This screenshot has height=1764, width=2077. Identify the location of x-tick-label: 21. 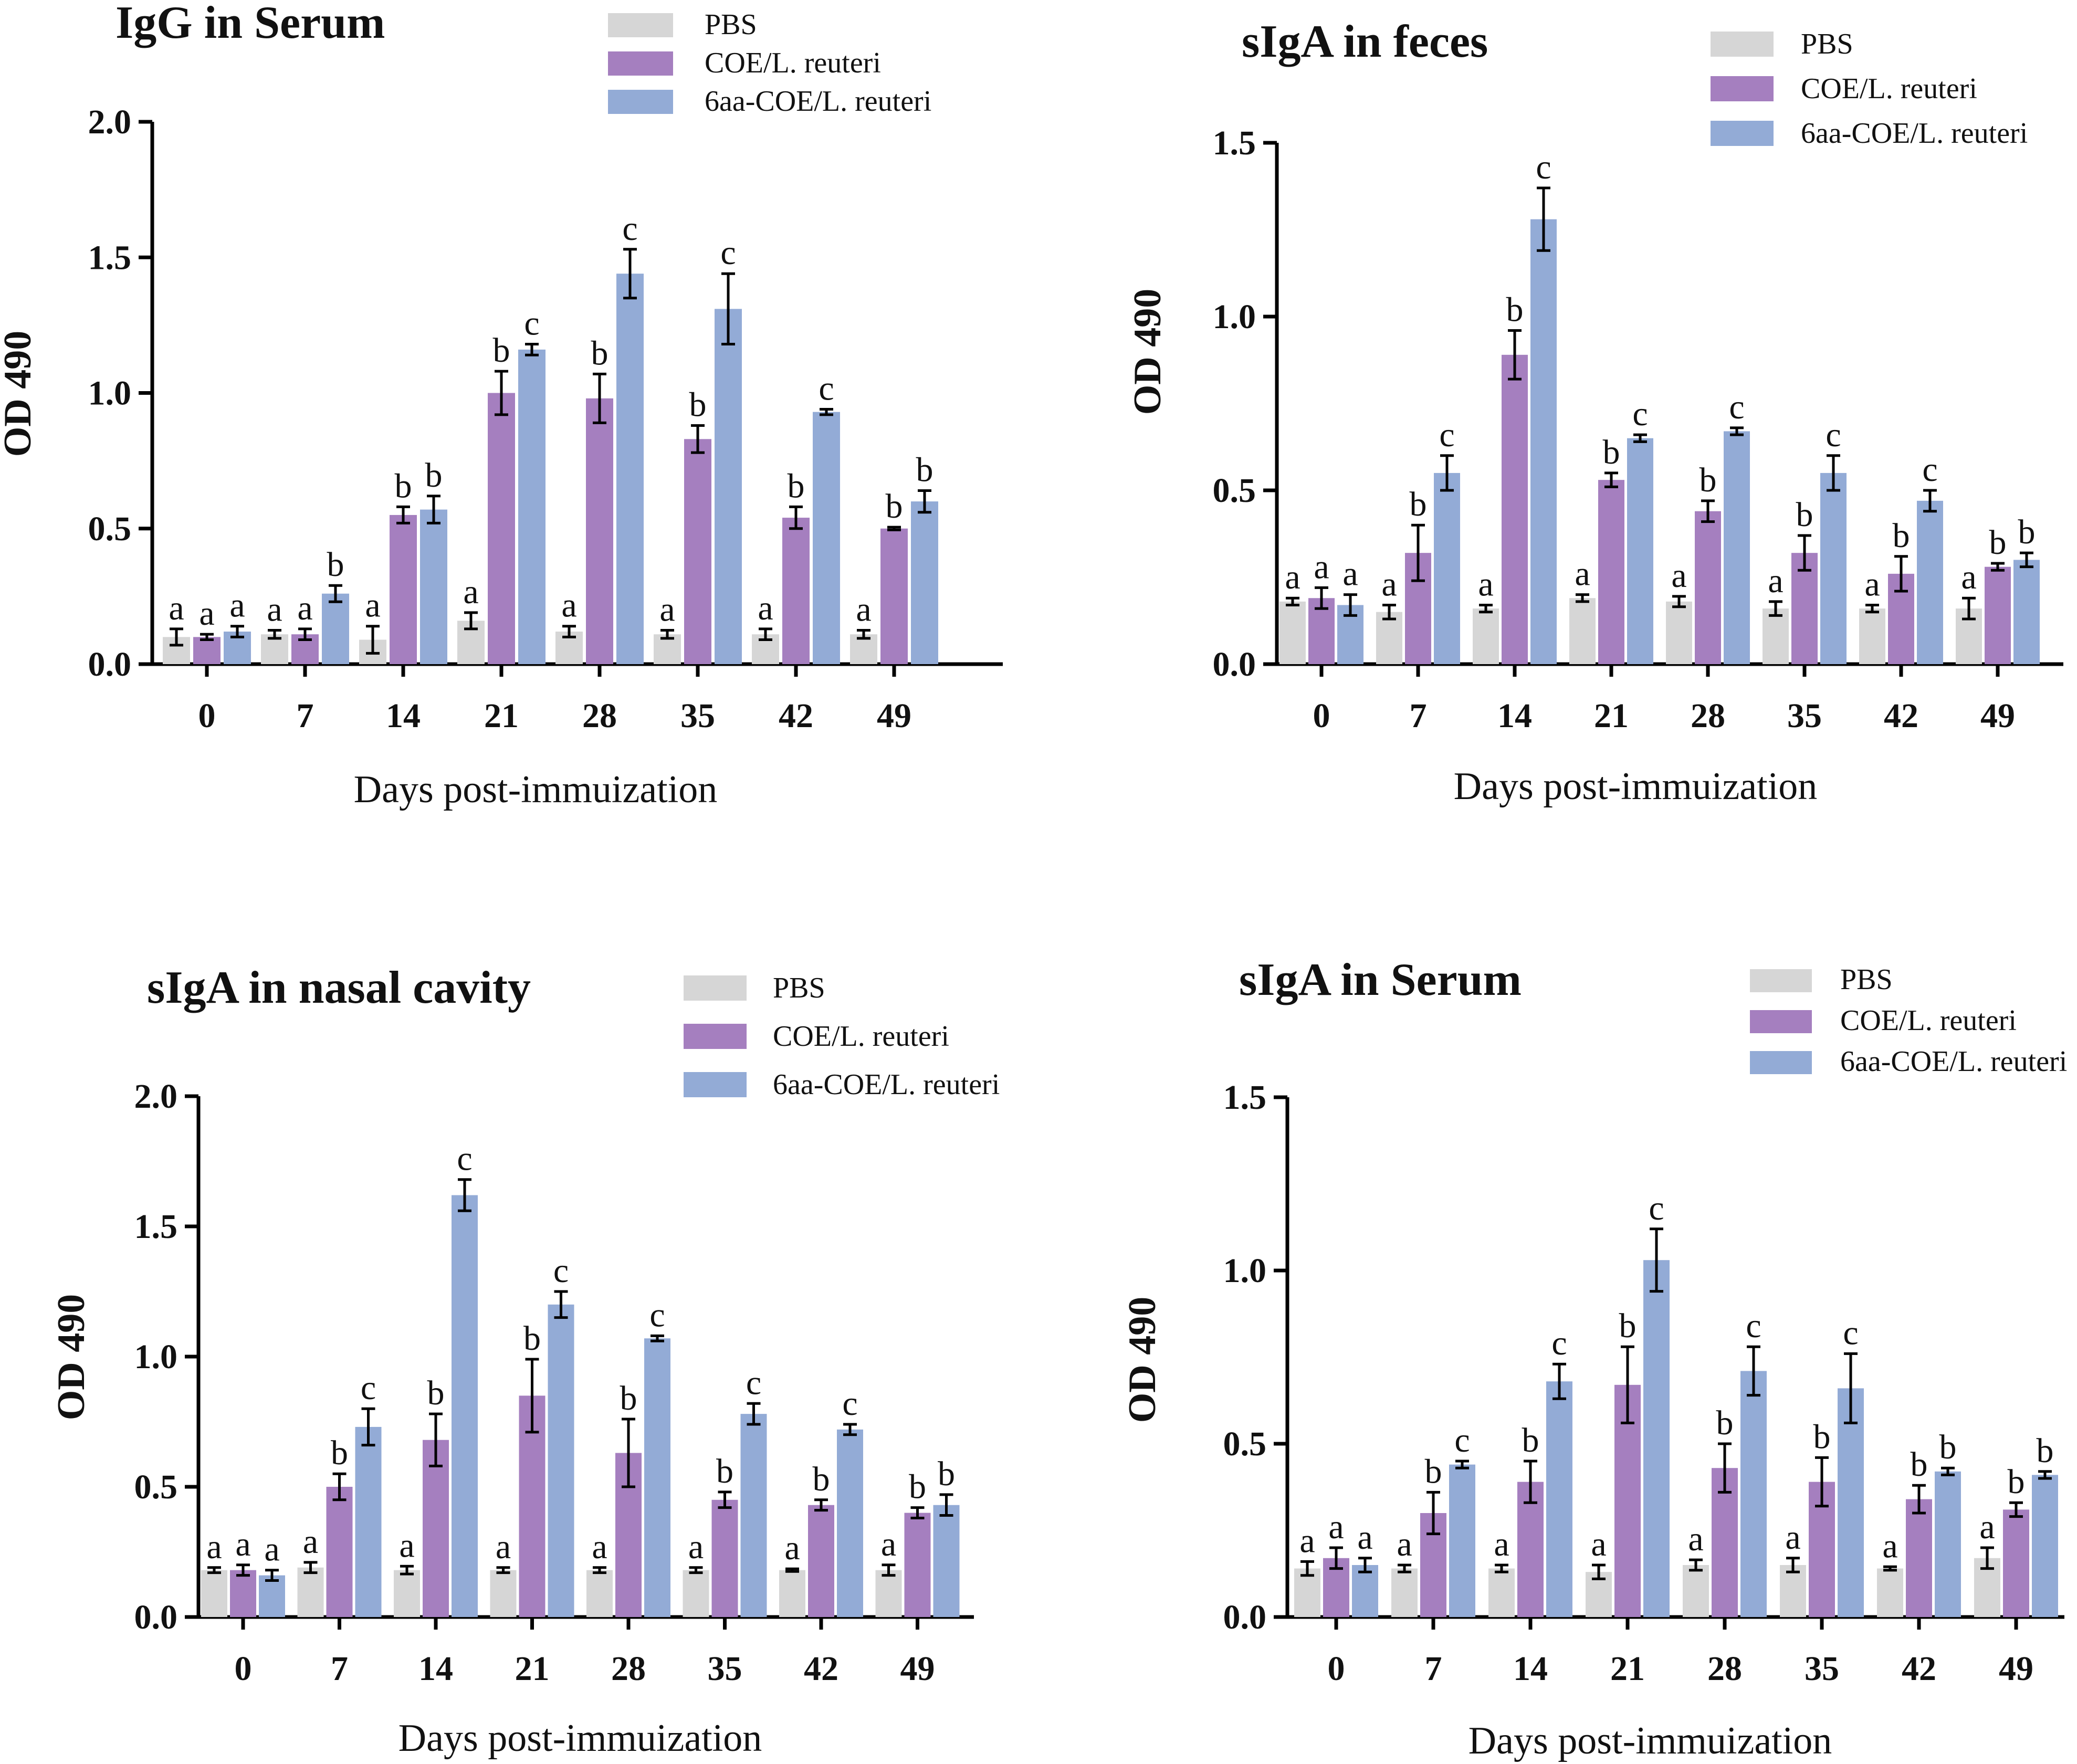
(501, 716).